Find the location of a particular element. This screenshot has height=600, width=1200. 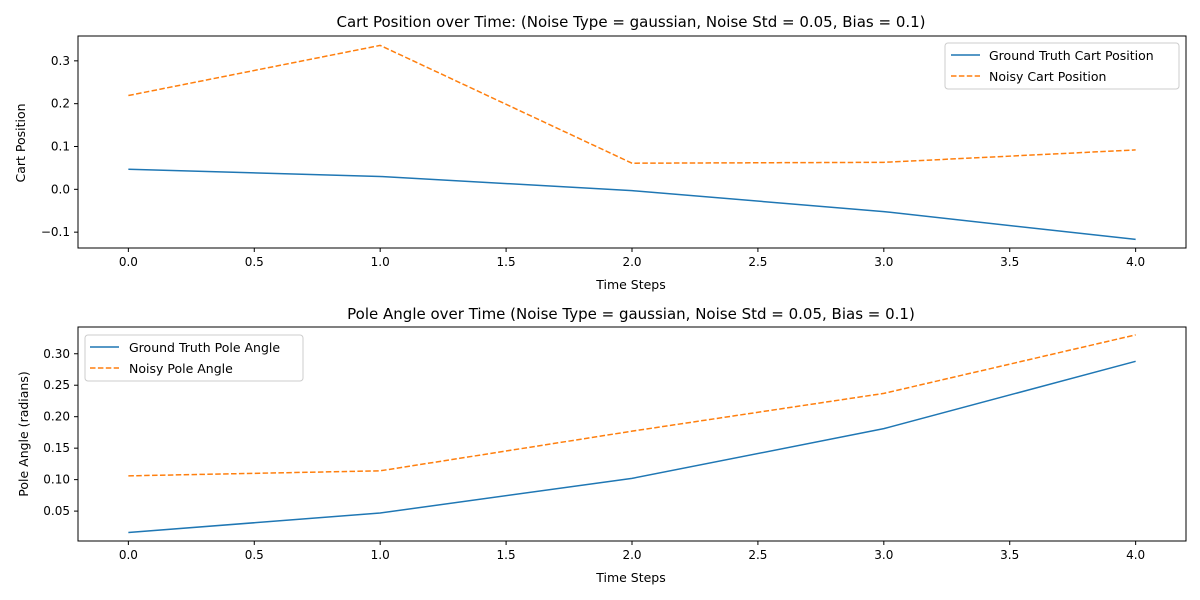

y-tick-label: 0.30 is located at coordinates (56, 354).